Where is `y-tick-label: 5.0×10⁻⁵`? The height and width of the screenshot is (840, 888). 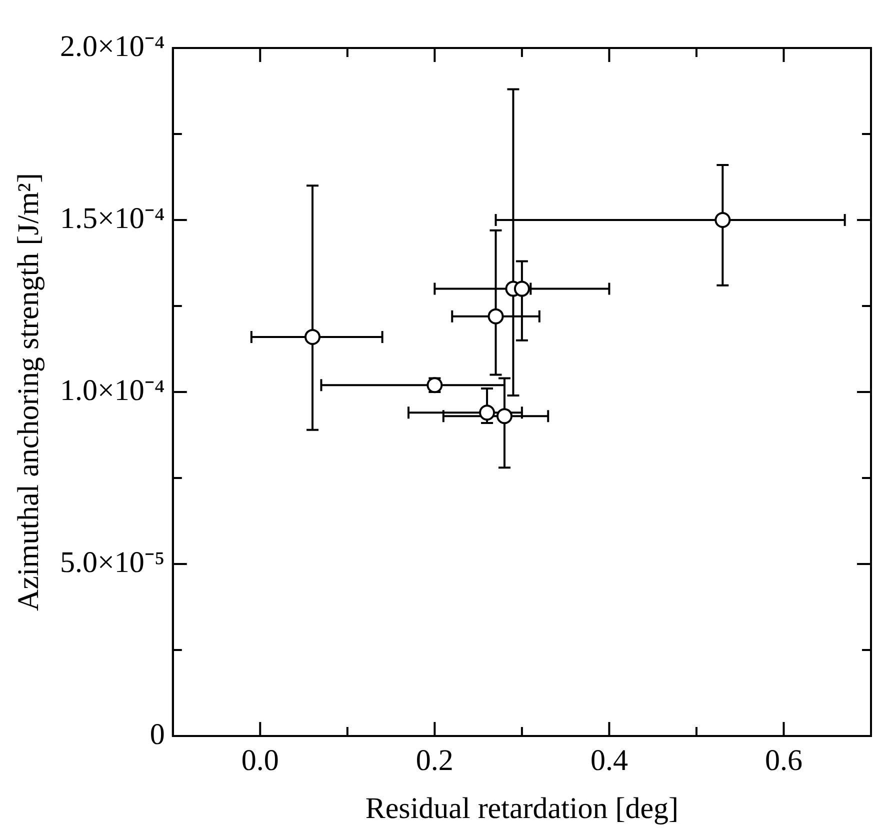 y-tick-label: 5.0×10⁻⁵ is located at coordinates (112, 562).